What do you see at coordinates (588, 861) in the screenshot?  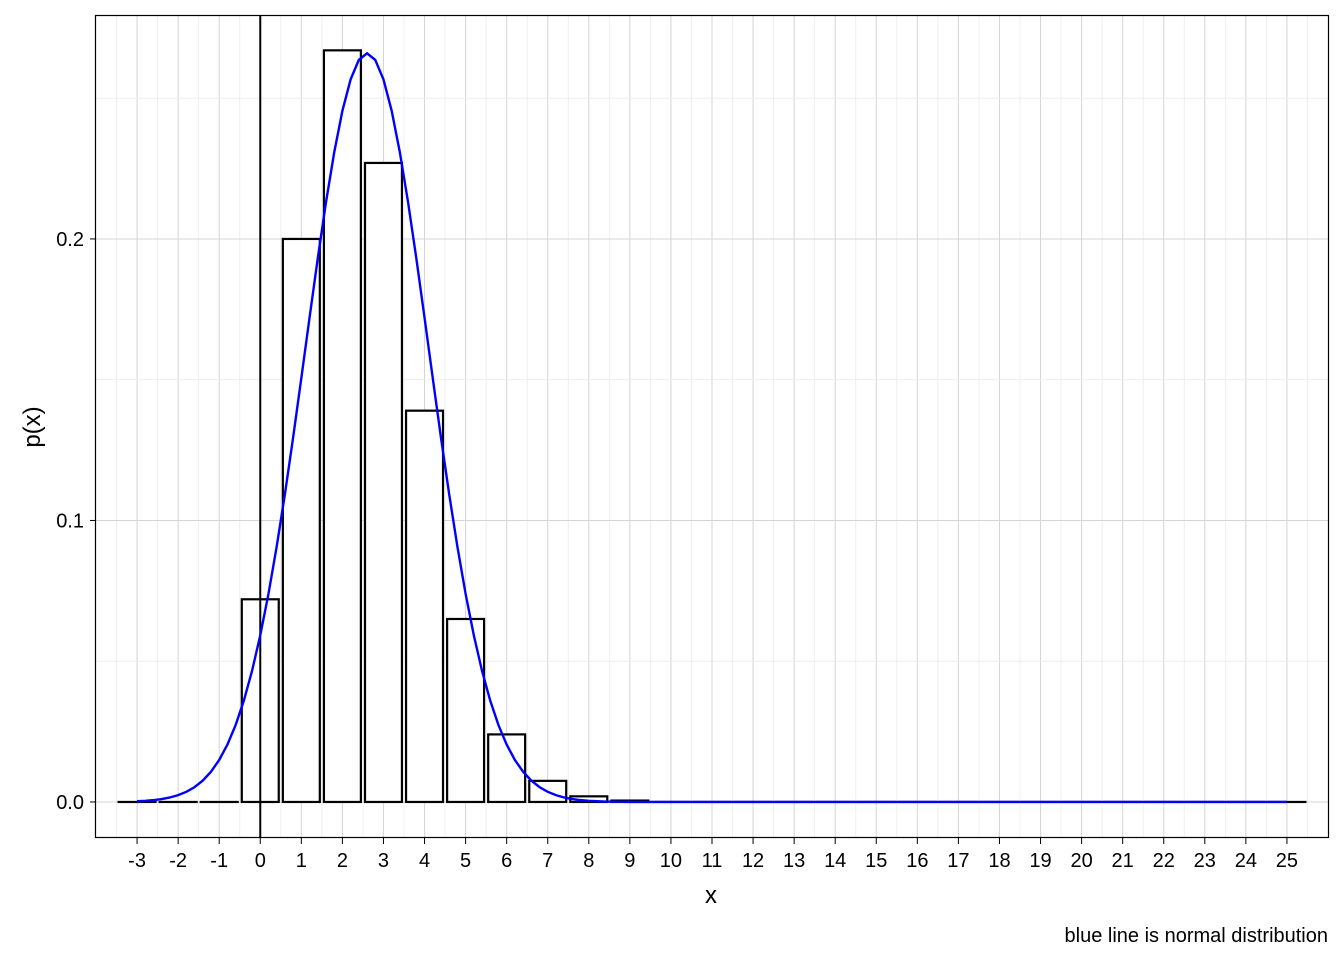 I see `x-tick-label: 8` at bounding box center [588, 861].